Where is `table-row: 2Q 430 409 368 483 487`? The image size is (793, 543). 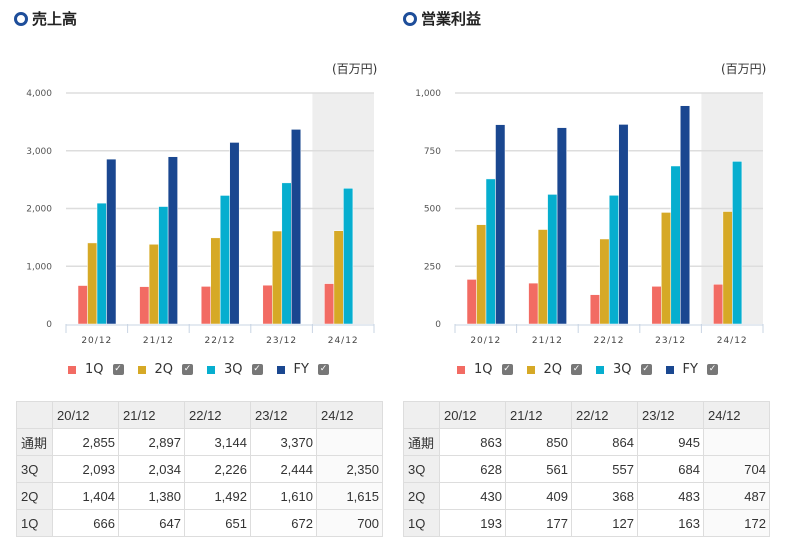 table-row: 2Q 430 409 368 483 487 is located at coordinates (586, 496).